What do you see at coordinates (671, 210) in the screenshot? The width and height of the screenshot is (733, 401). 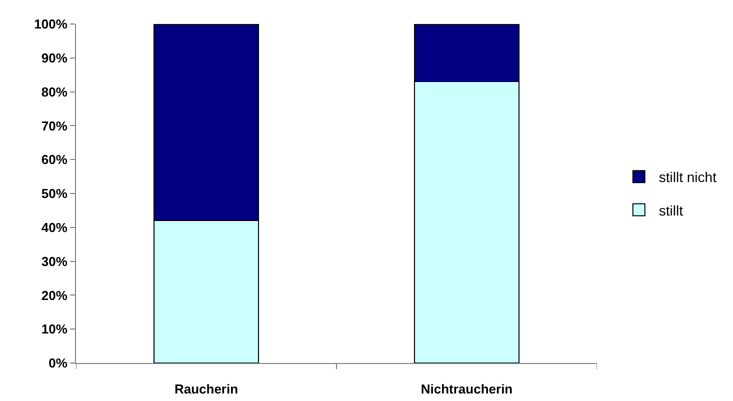 I see `legend-label: stillt` at bounding box center [671, 210].